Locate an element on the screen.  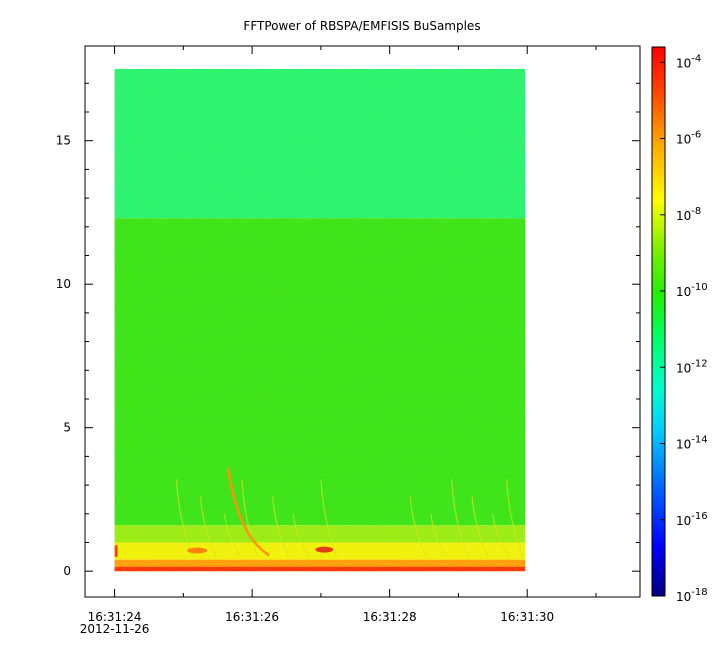
y-tick-label: 15 is located at coordinates (63, 141).